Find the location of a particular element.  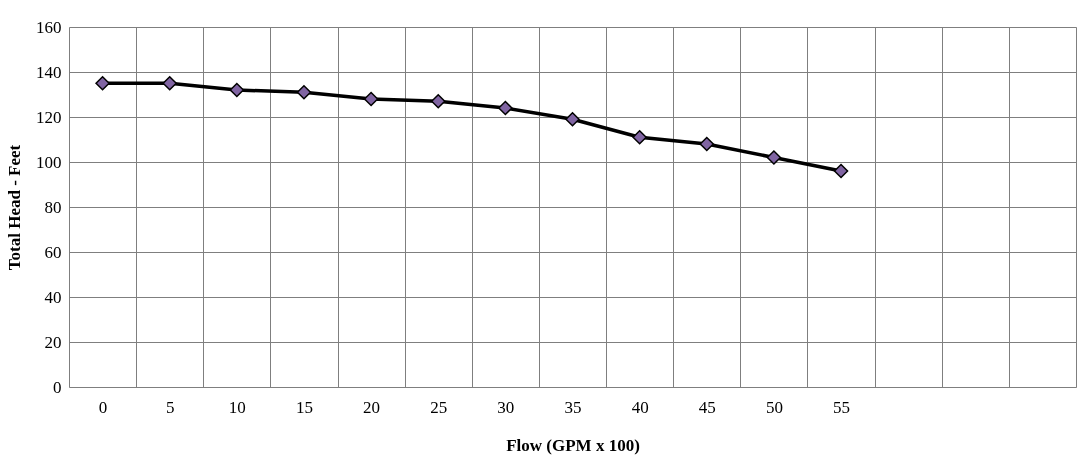

x-tick-label: 15 is located at coordinates (304, 407).